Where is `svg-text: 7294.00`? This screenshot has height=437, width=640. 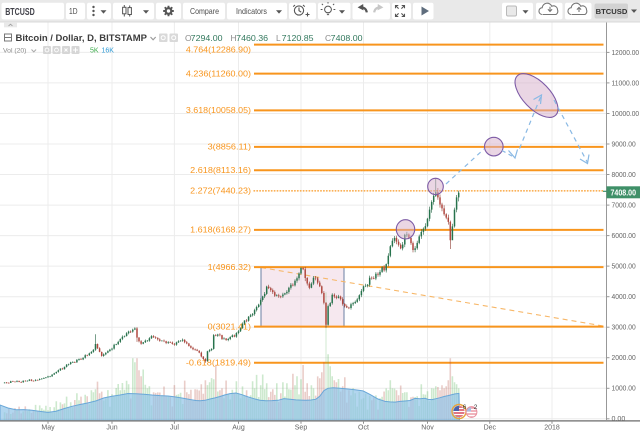
svg-text: 7294.00 is located at coordinates (207, 38).